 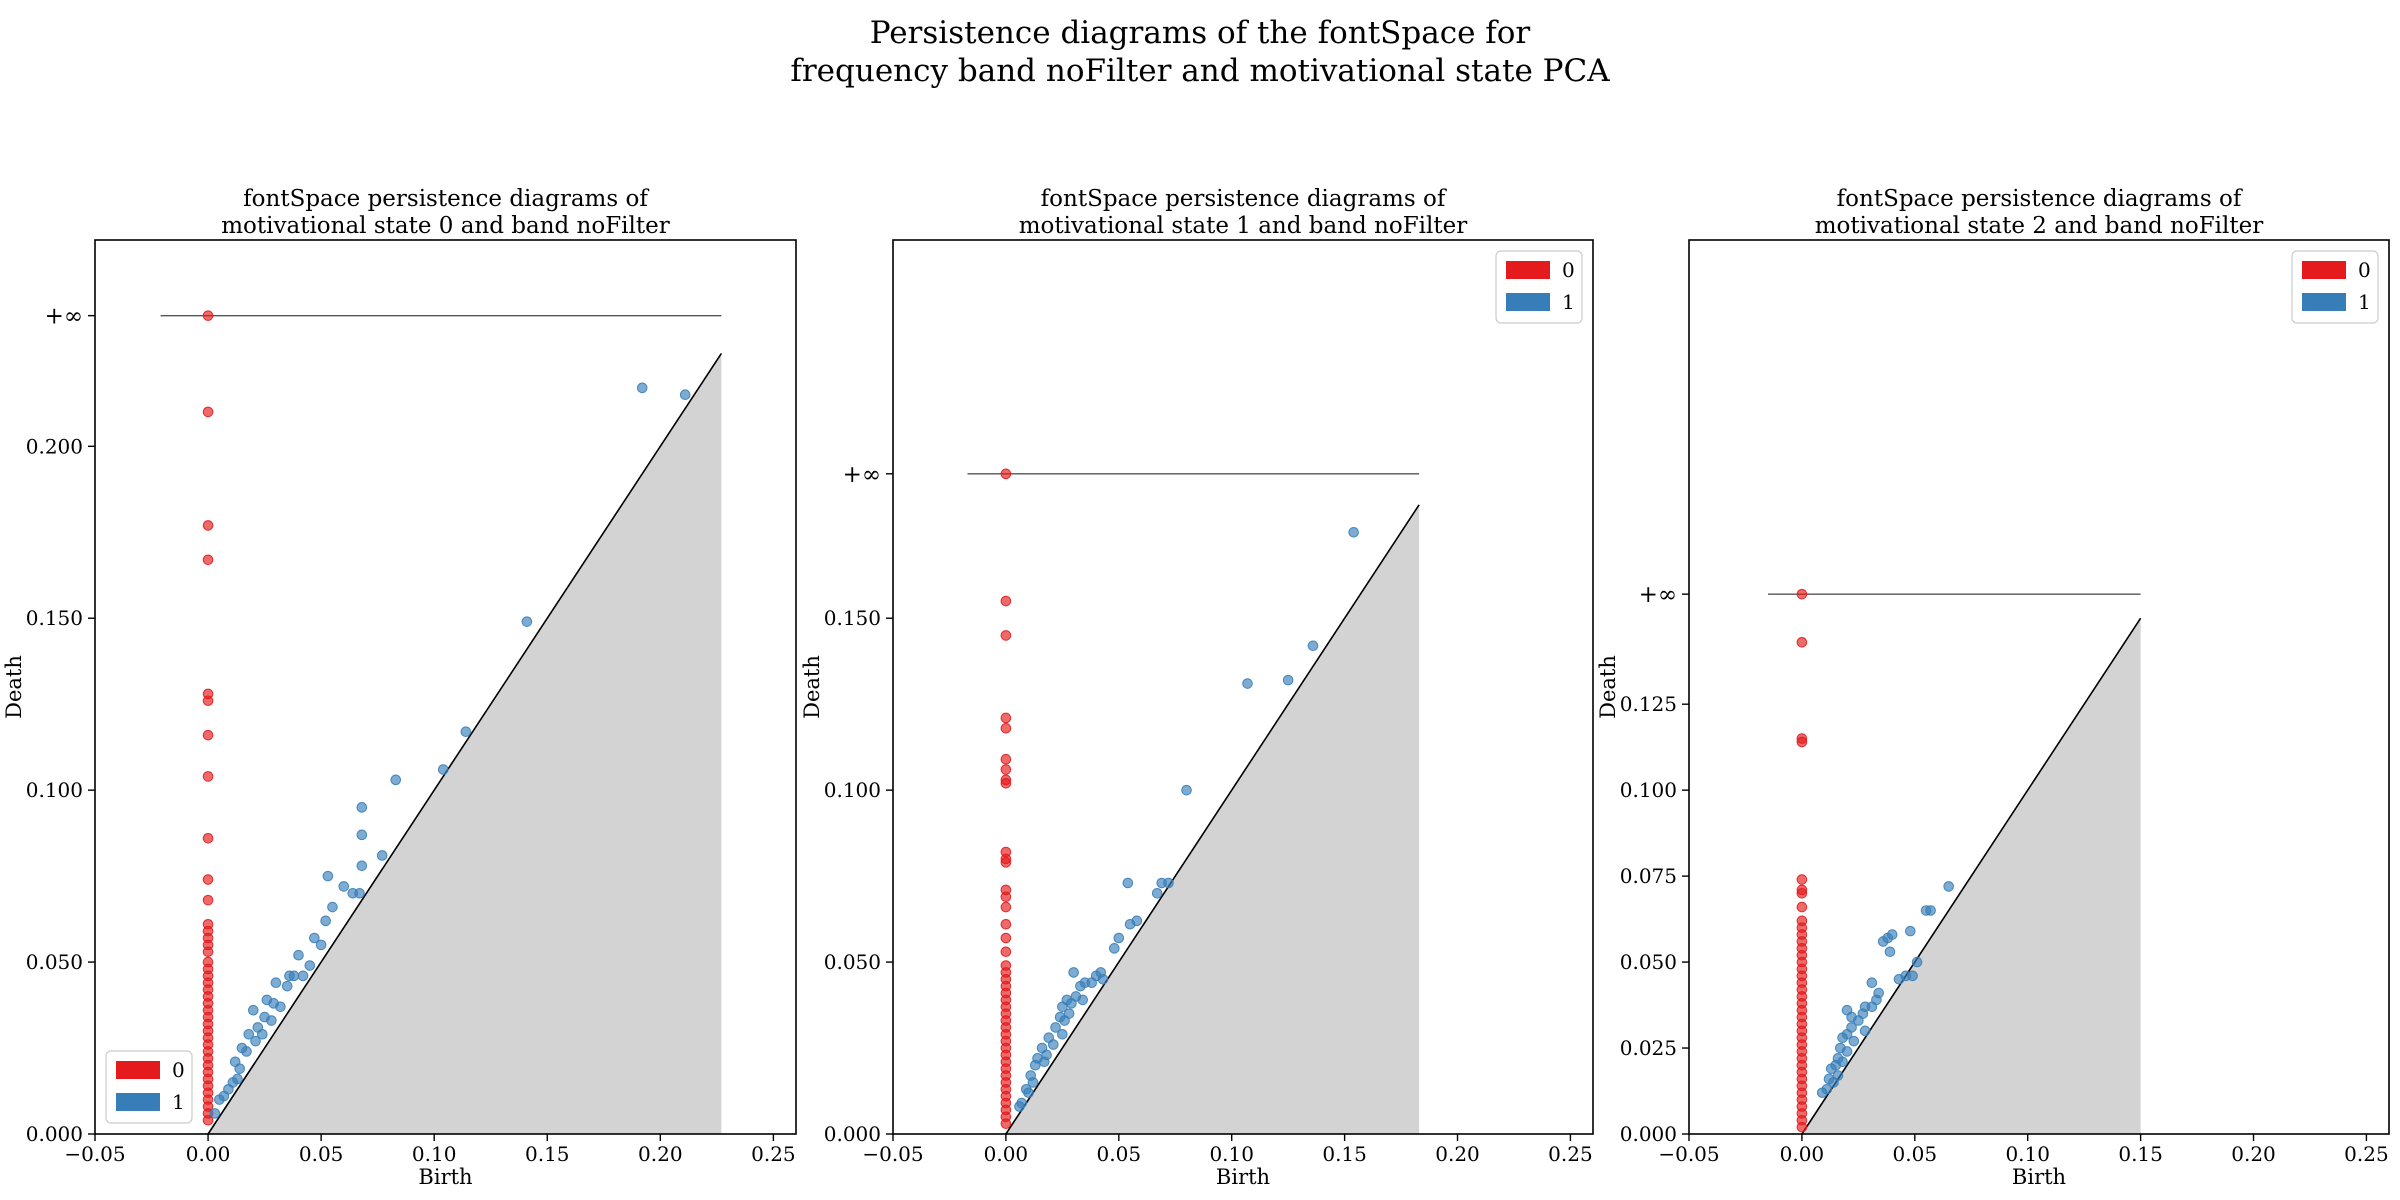 What do you see at coordinates (1243, 226) in the screenshot?
I see `panel-title-line: motivational state 1 and band noFilter` at bounding box center [1243, 226].